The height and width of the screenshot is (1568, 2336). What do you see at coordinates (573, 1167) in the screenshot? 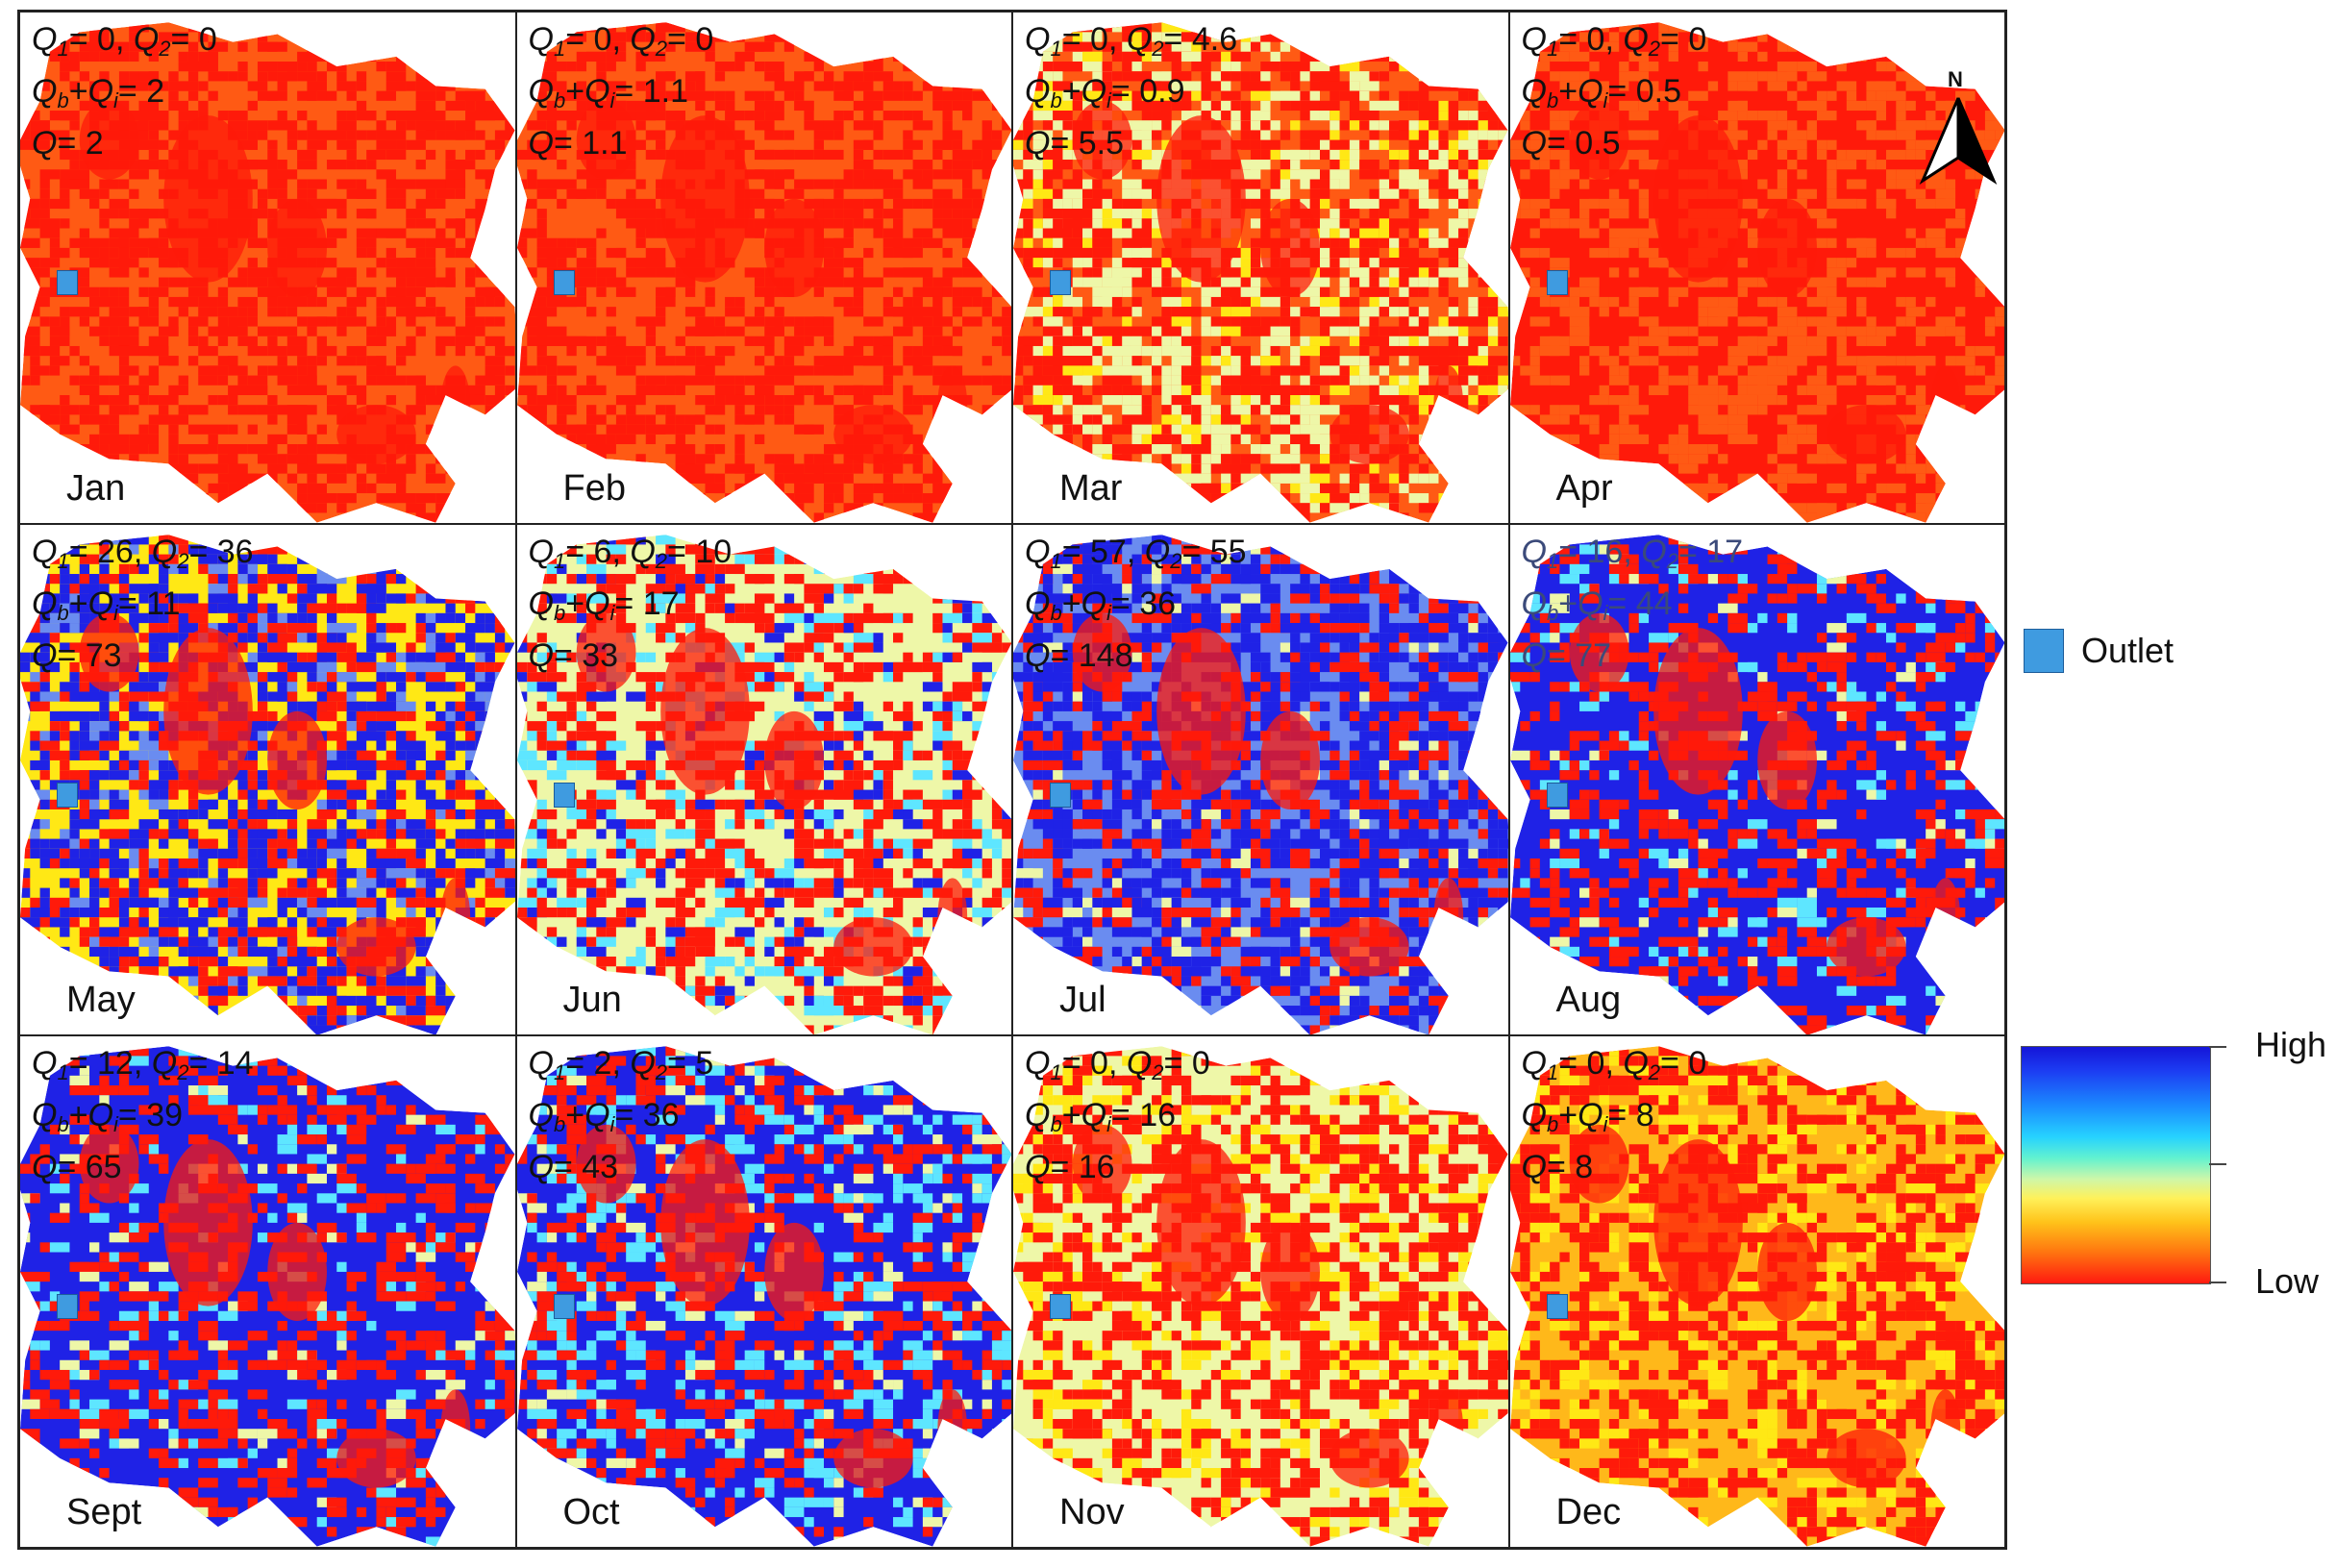
I see `q-total-row: Q= 43` at bounding box center [573, 1167].